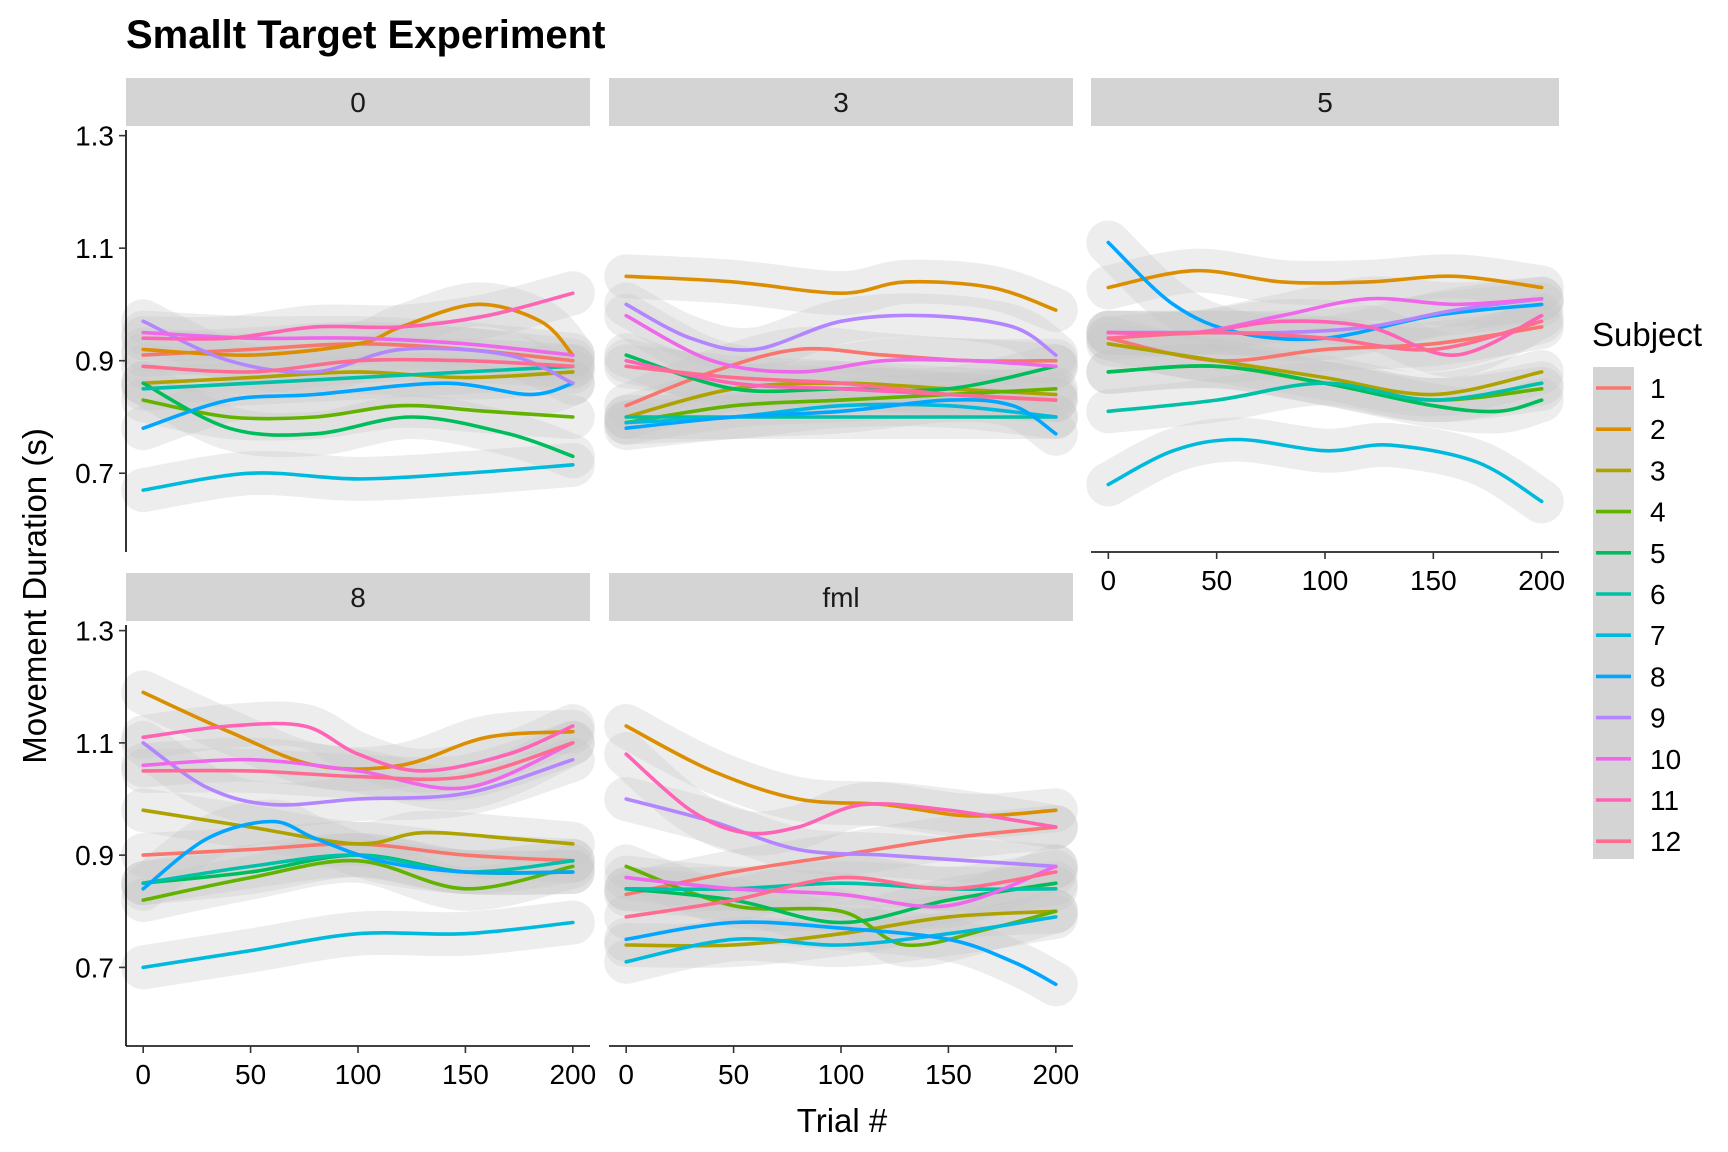 This screenshot has height=1152, width=1728. Describe the element at coordinates (1631, 388) in the screenshot. I see `legend-entry-1: 1` at that location.